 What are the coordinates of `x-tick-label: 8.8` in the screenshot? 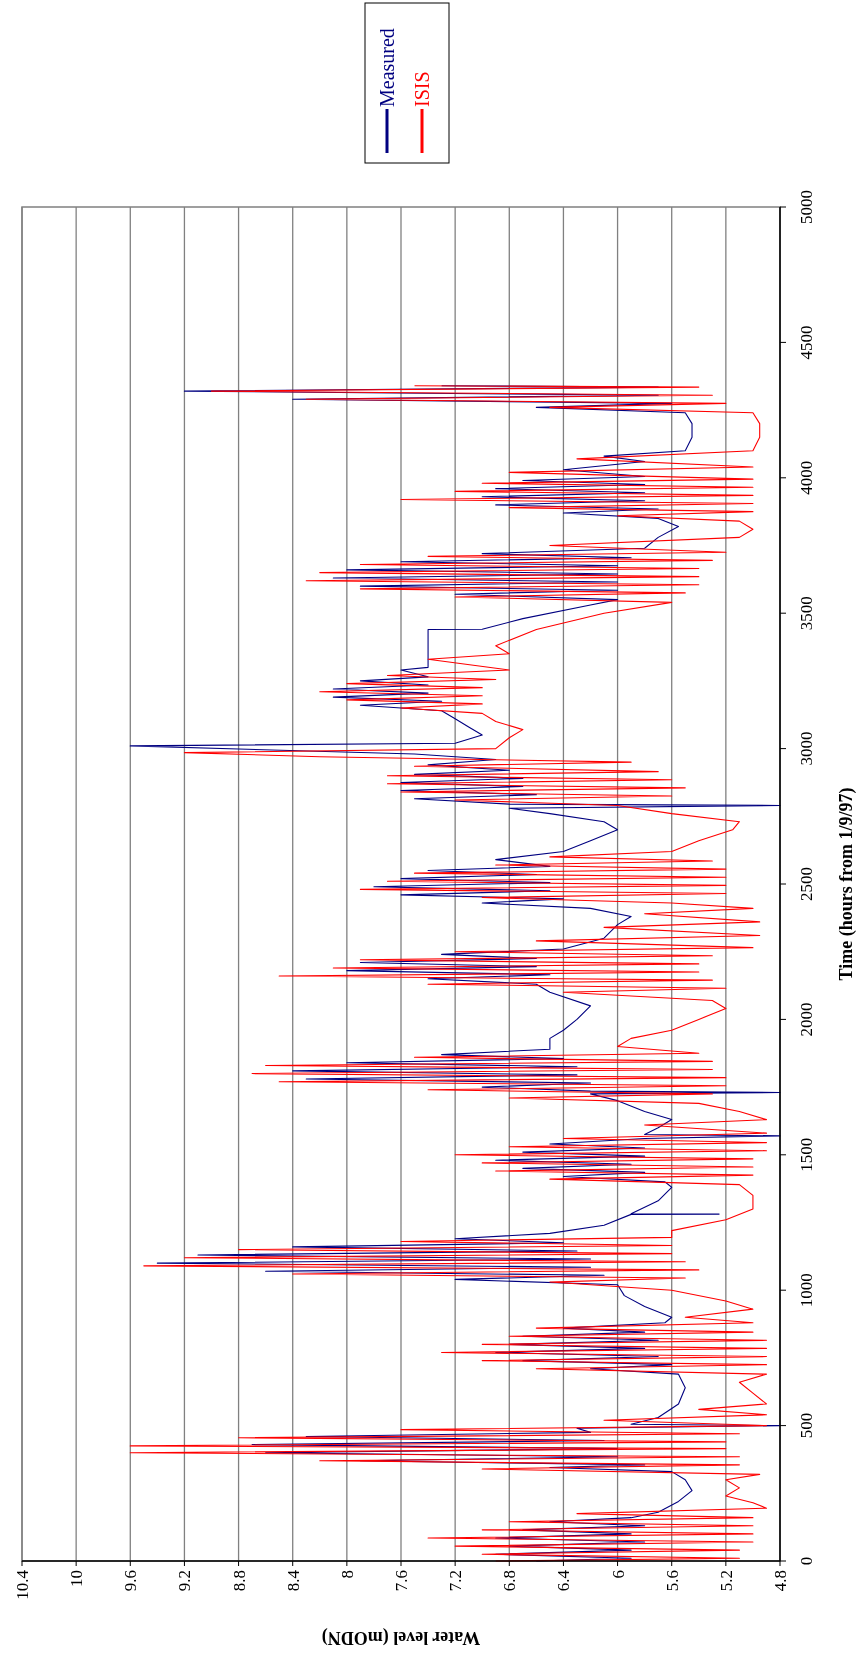 It's located at (239, 1581).